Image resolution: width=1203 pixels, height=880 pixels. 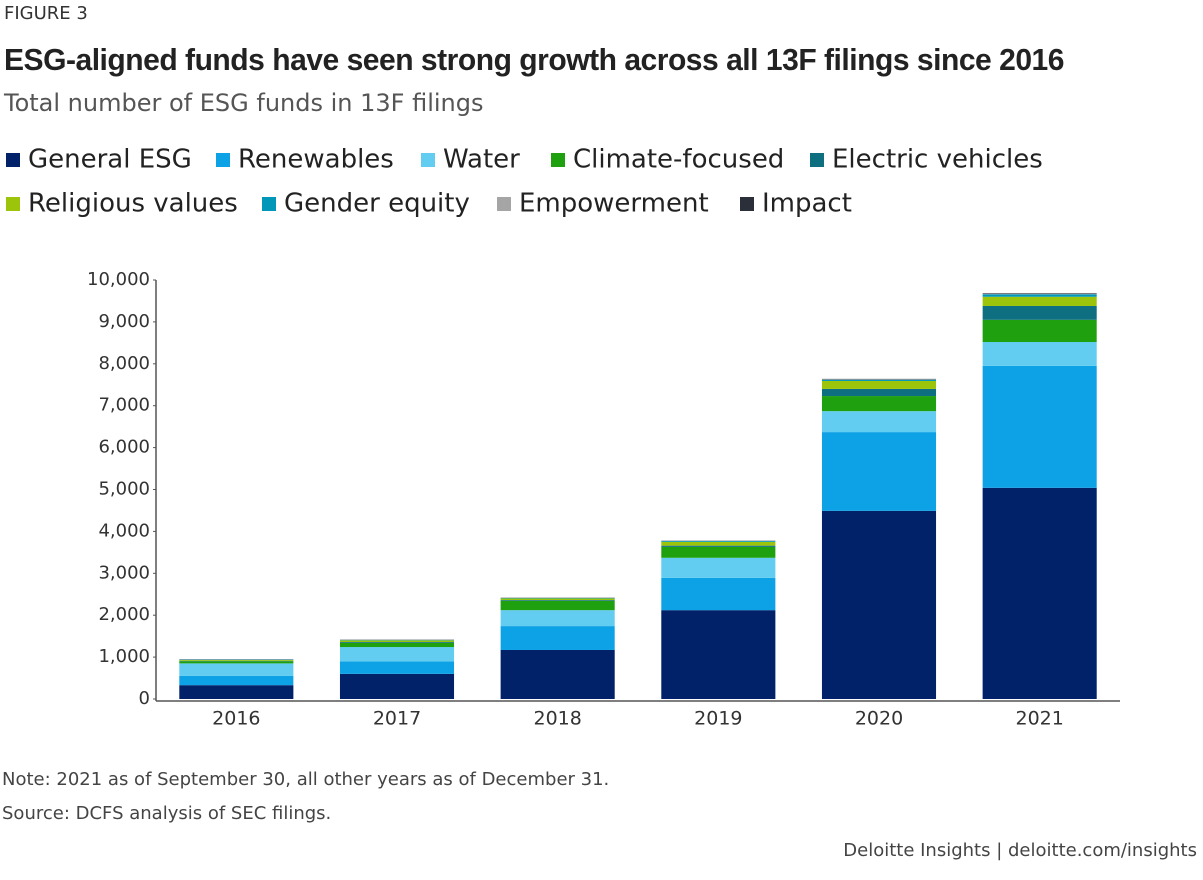 I want to click on figure-label: FIGURE 3, so click(x=46, y=13).